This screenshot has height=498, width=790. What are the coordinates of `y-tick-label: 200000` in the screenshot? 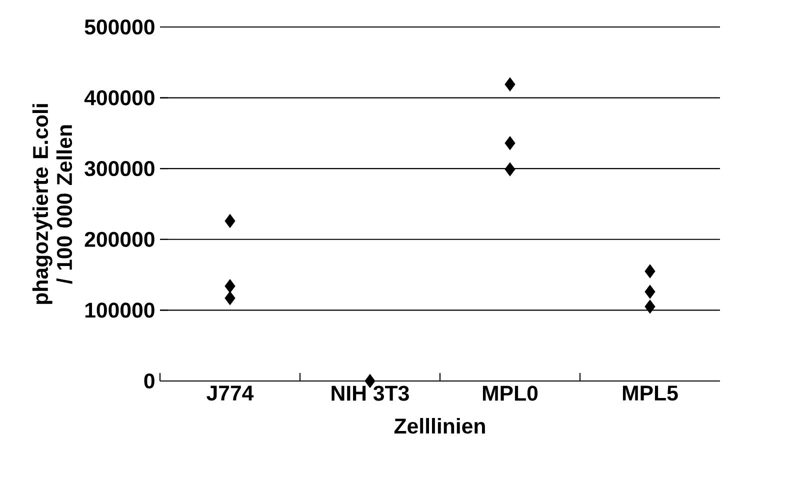 It's located at (119, 239).